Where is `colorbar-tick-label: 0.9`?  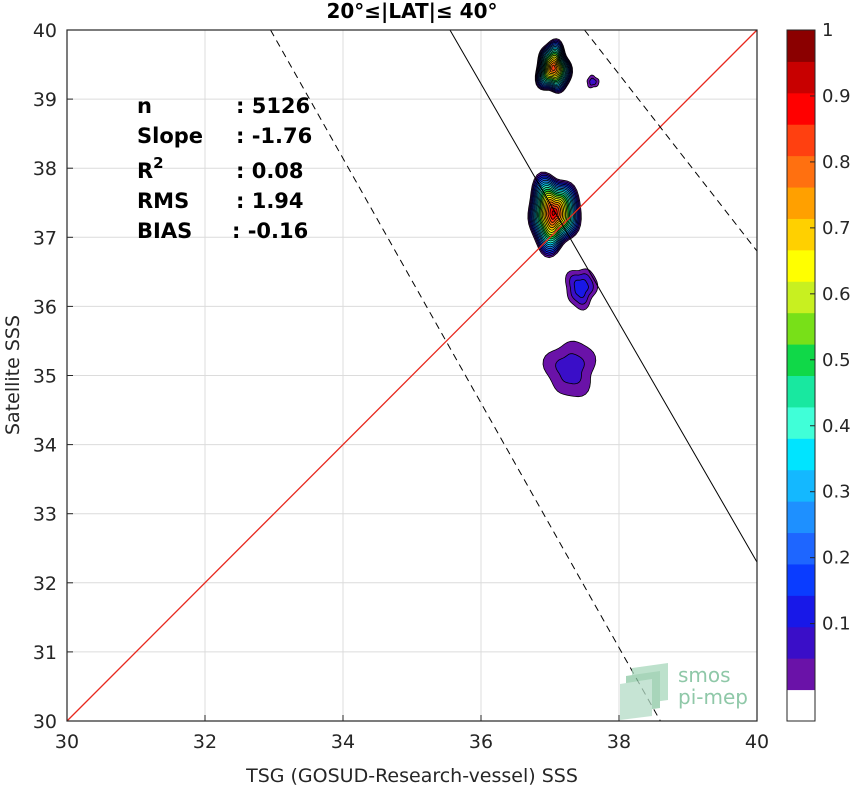
colorbar-tick-label: 0.9 is located at coordinates (836, 96).